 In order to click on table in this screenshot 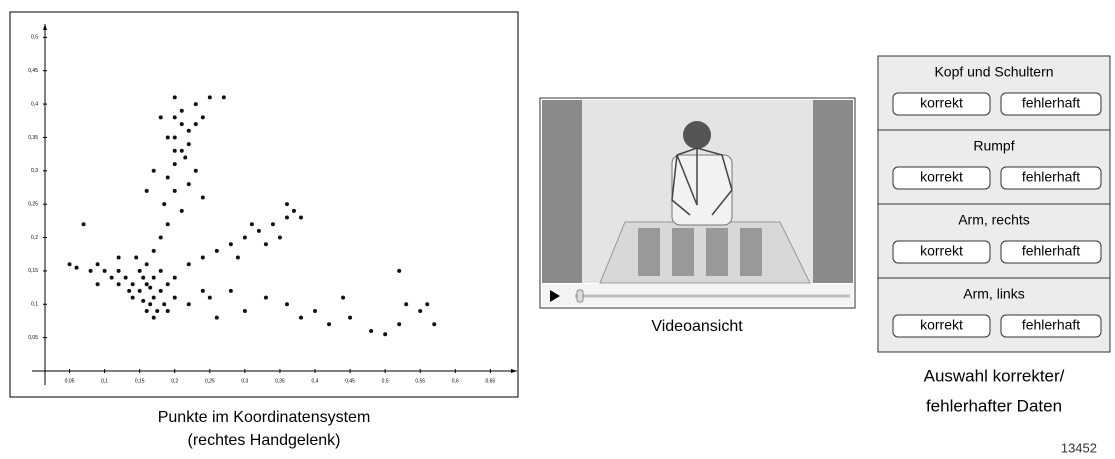, I will do `click(705, 252)`.